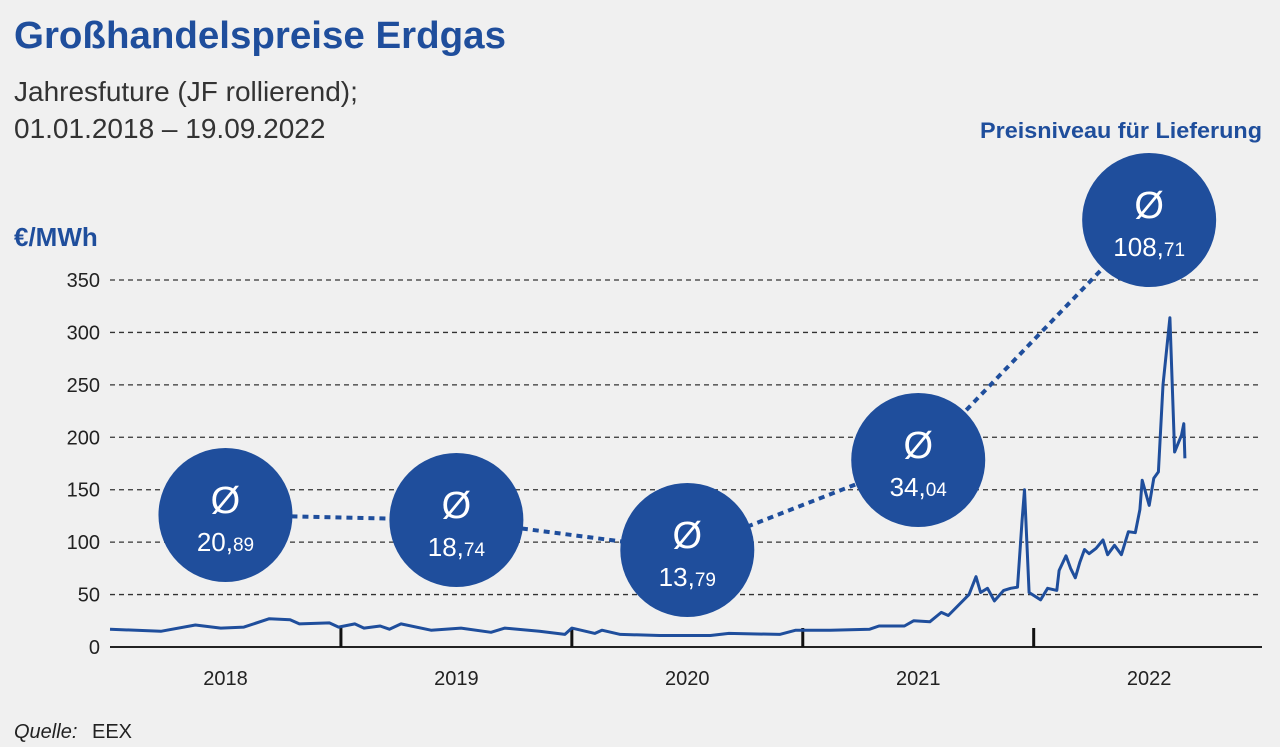 This screenshot has height=747, width=1280. What do you see at coordinates (919, 487) in the screenshot?
I see `average-label: 34,04` at bounding box center [919, 487].